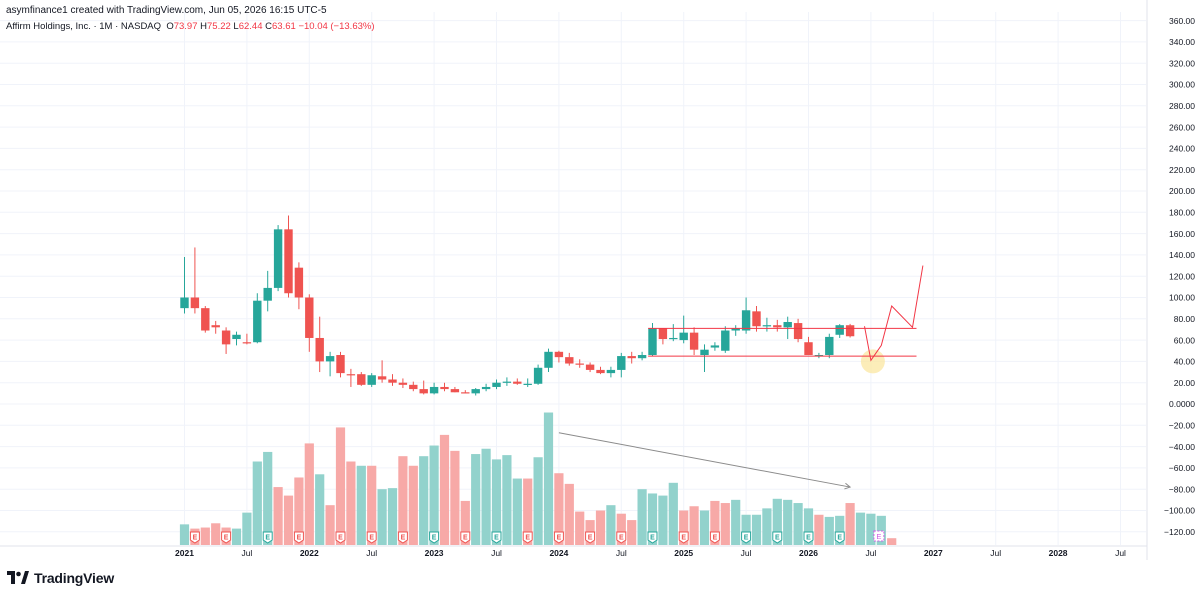 The image size is (1199, 598). Describe the element at coordinates (1182, 127) in the screenshot. I see `price-tick-label: 260.00` at that location.